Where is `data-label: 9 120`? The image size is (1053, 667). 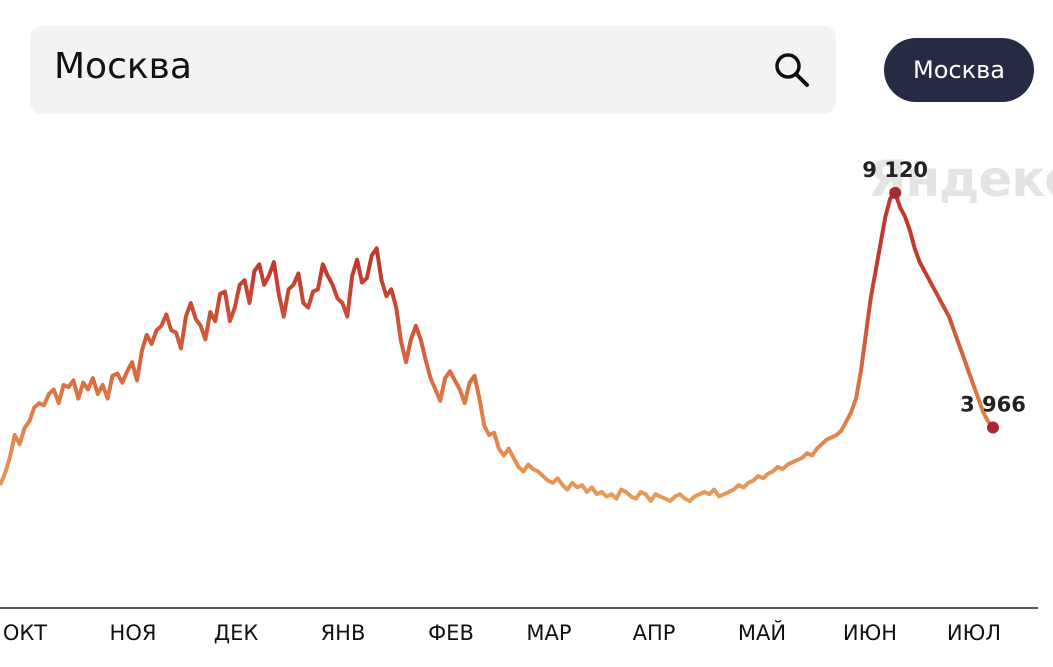 data-label: 9 120 is located at coordinates (895, 170).